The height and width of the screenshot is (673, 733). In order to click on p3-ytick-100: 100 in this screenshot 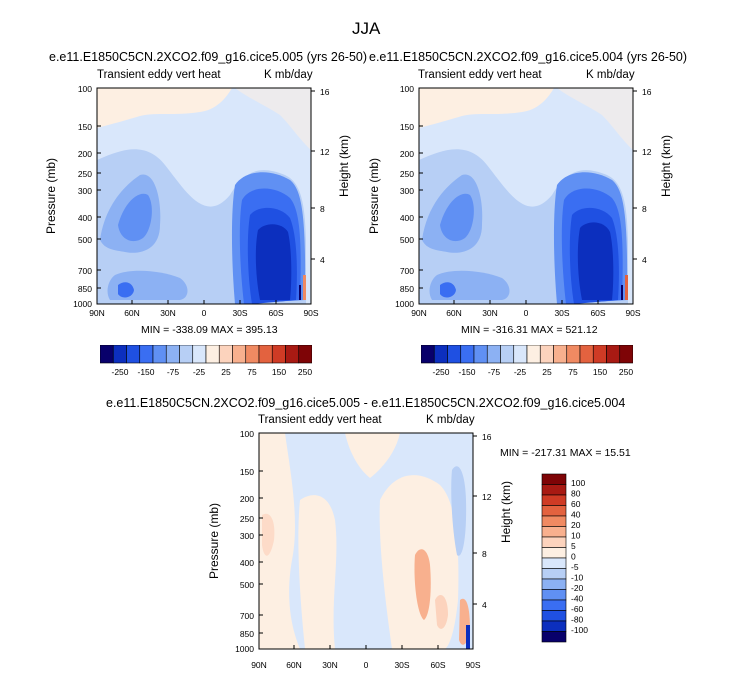, I will do `click(247, 434)`.